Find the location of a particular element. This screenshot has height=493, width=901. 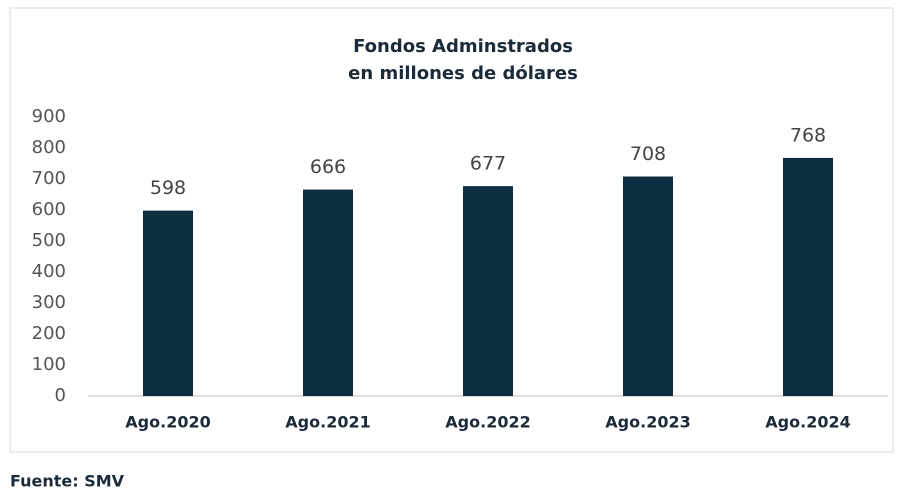

y-tick-label: 100 is located at coordinates (49, 364).